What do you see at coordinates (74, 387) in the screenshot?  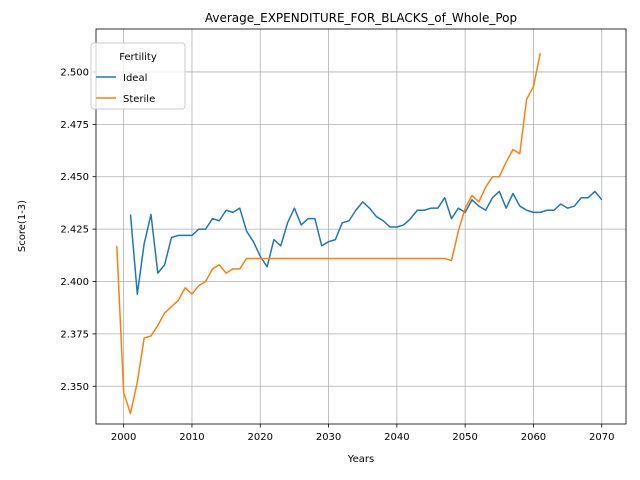 I see `y-tick-label: 2.350` at bounding box center [74, 387].